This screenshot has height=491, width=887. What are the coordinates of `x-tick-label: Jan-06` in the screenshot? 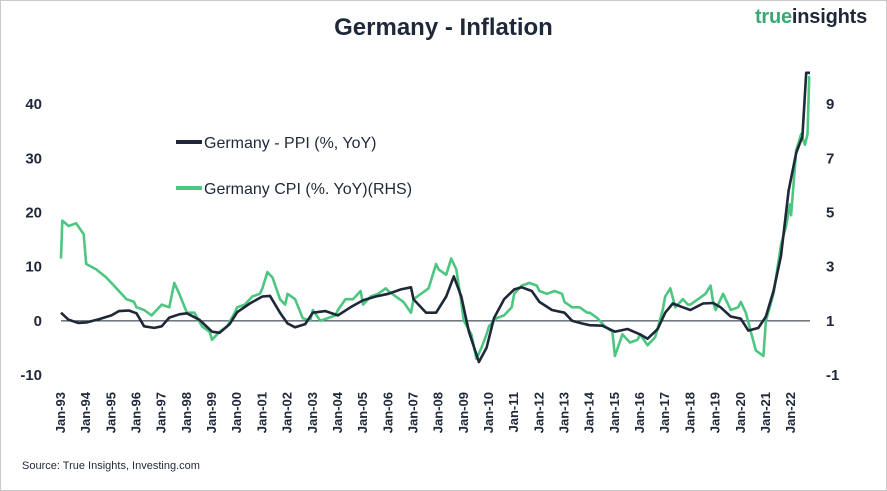 It's located at (387, 412).